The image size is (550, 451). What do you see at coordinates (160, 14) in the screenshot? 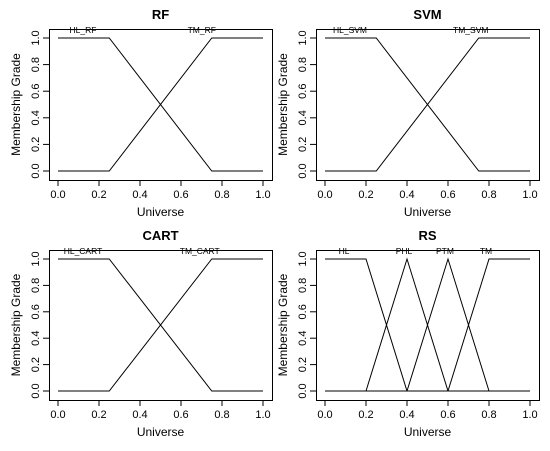
I see `chart-rf-title: RF` at bounding box center [160, 14].